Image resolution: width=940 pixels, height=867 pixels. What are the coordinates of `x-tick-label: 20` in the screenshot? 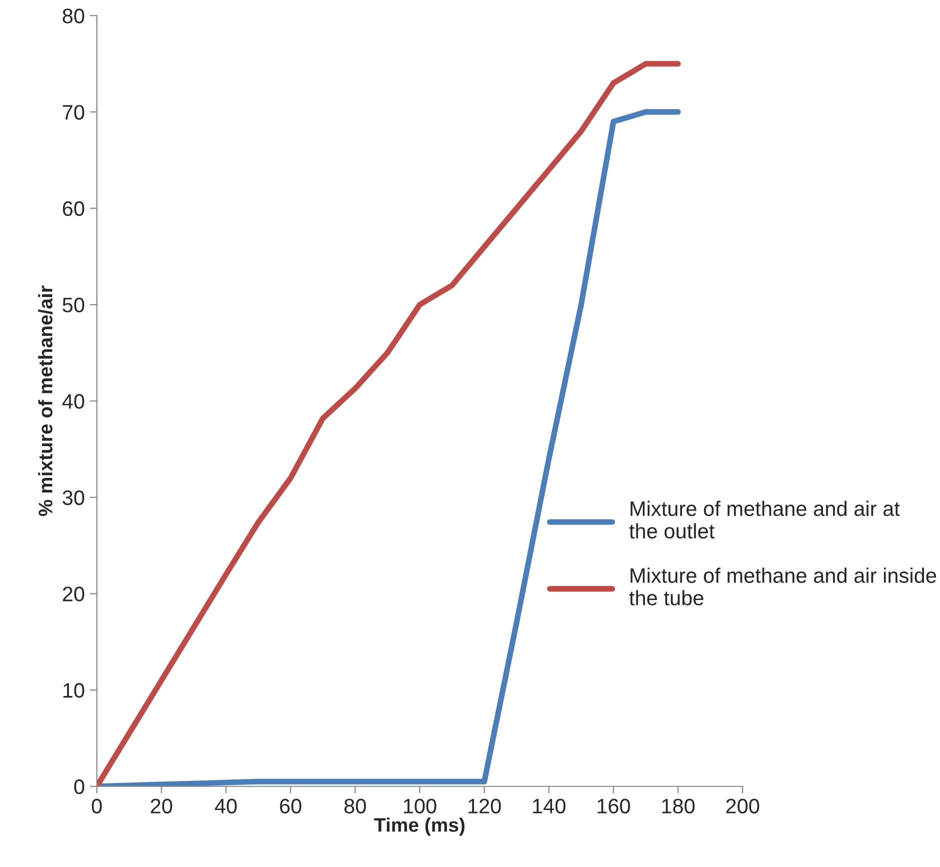 It's located at (161, 806).